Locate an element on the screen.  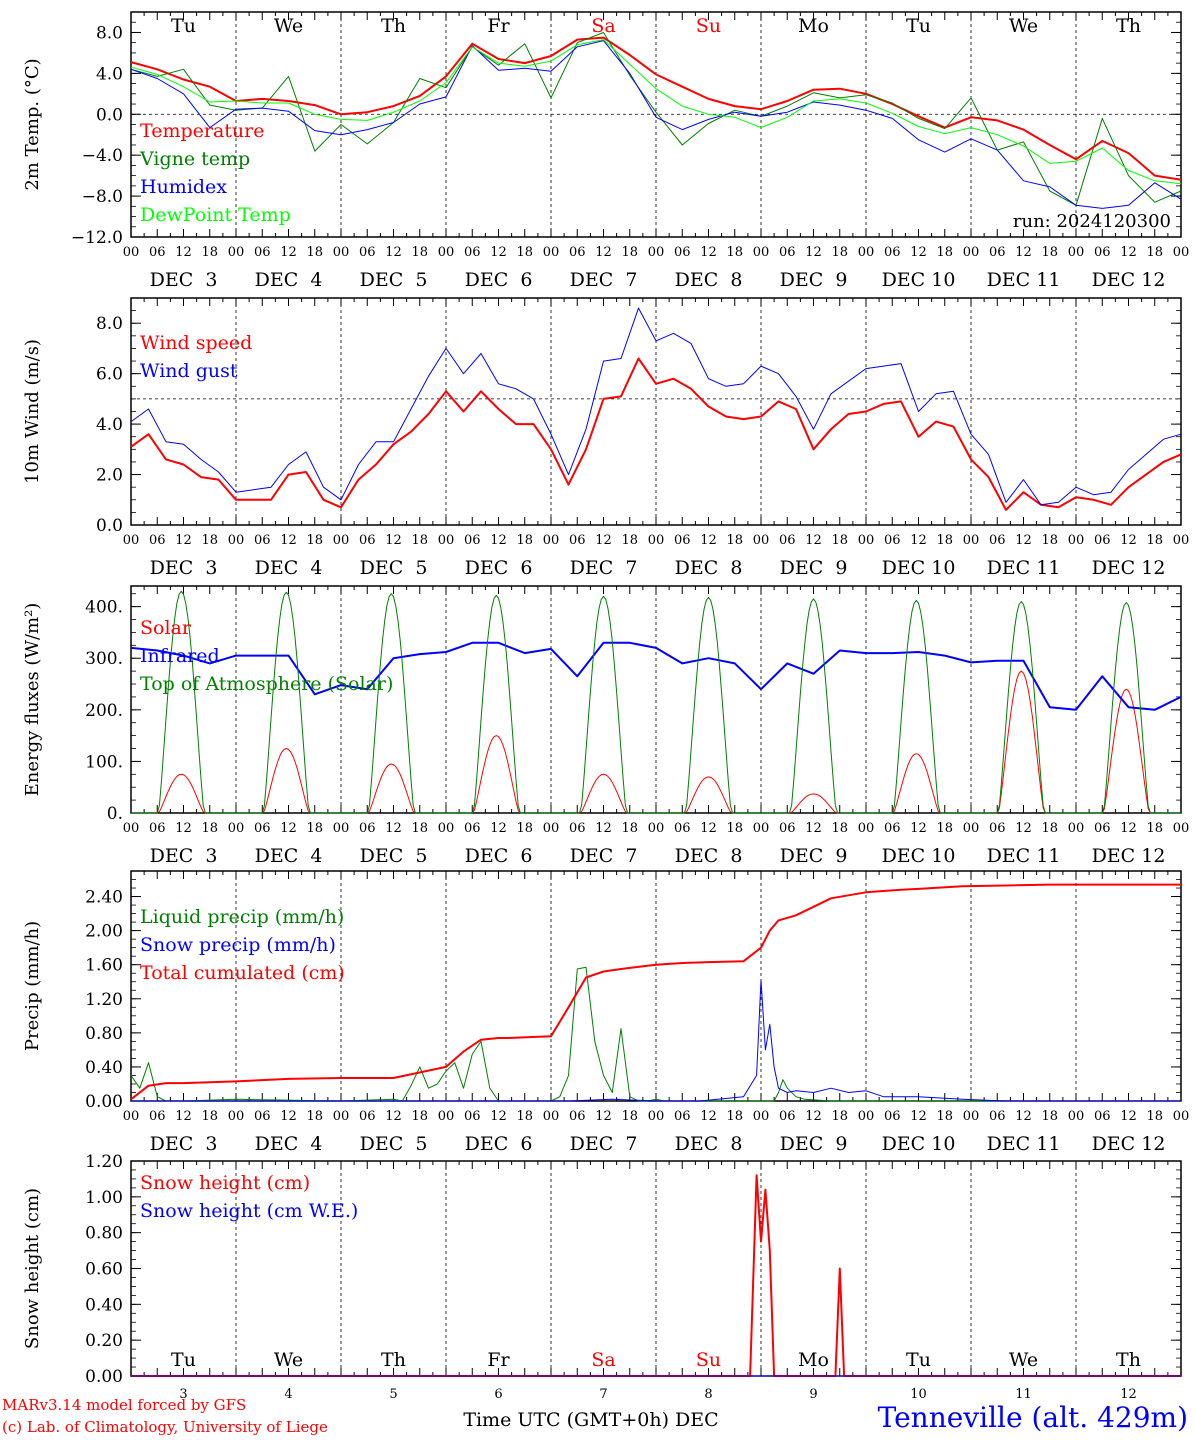
legend-entry: Humidex is located at coordinates (183, 187).